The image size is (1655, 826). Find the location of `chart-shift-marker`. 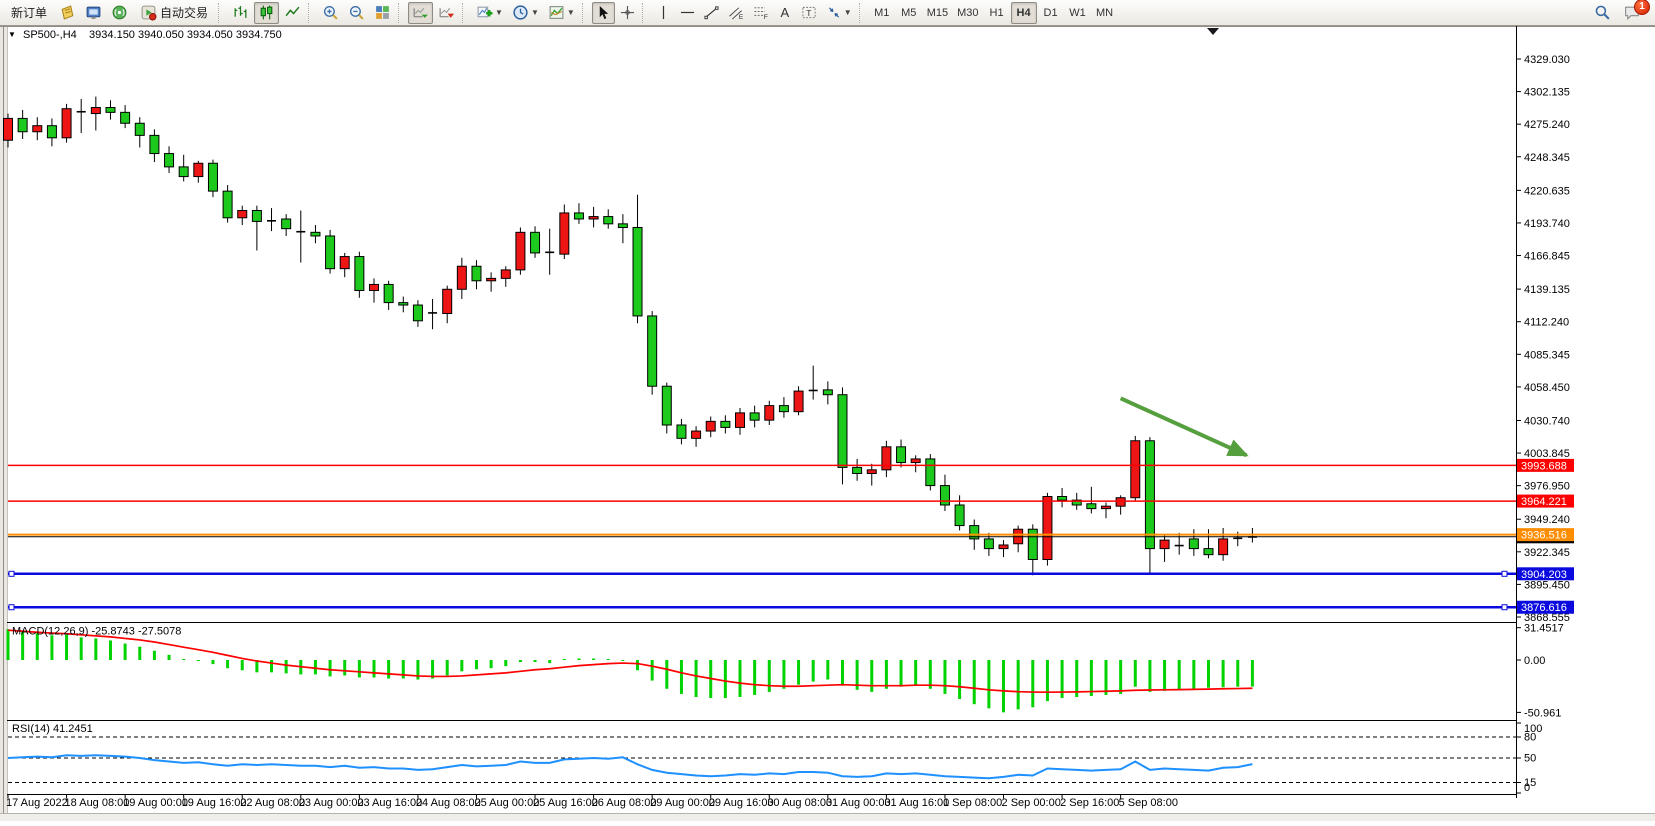

chart-shift-marker is located at coordinates (1213, 31).